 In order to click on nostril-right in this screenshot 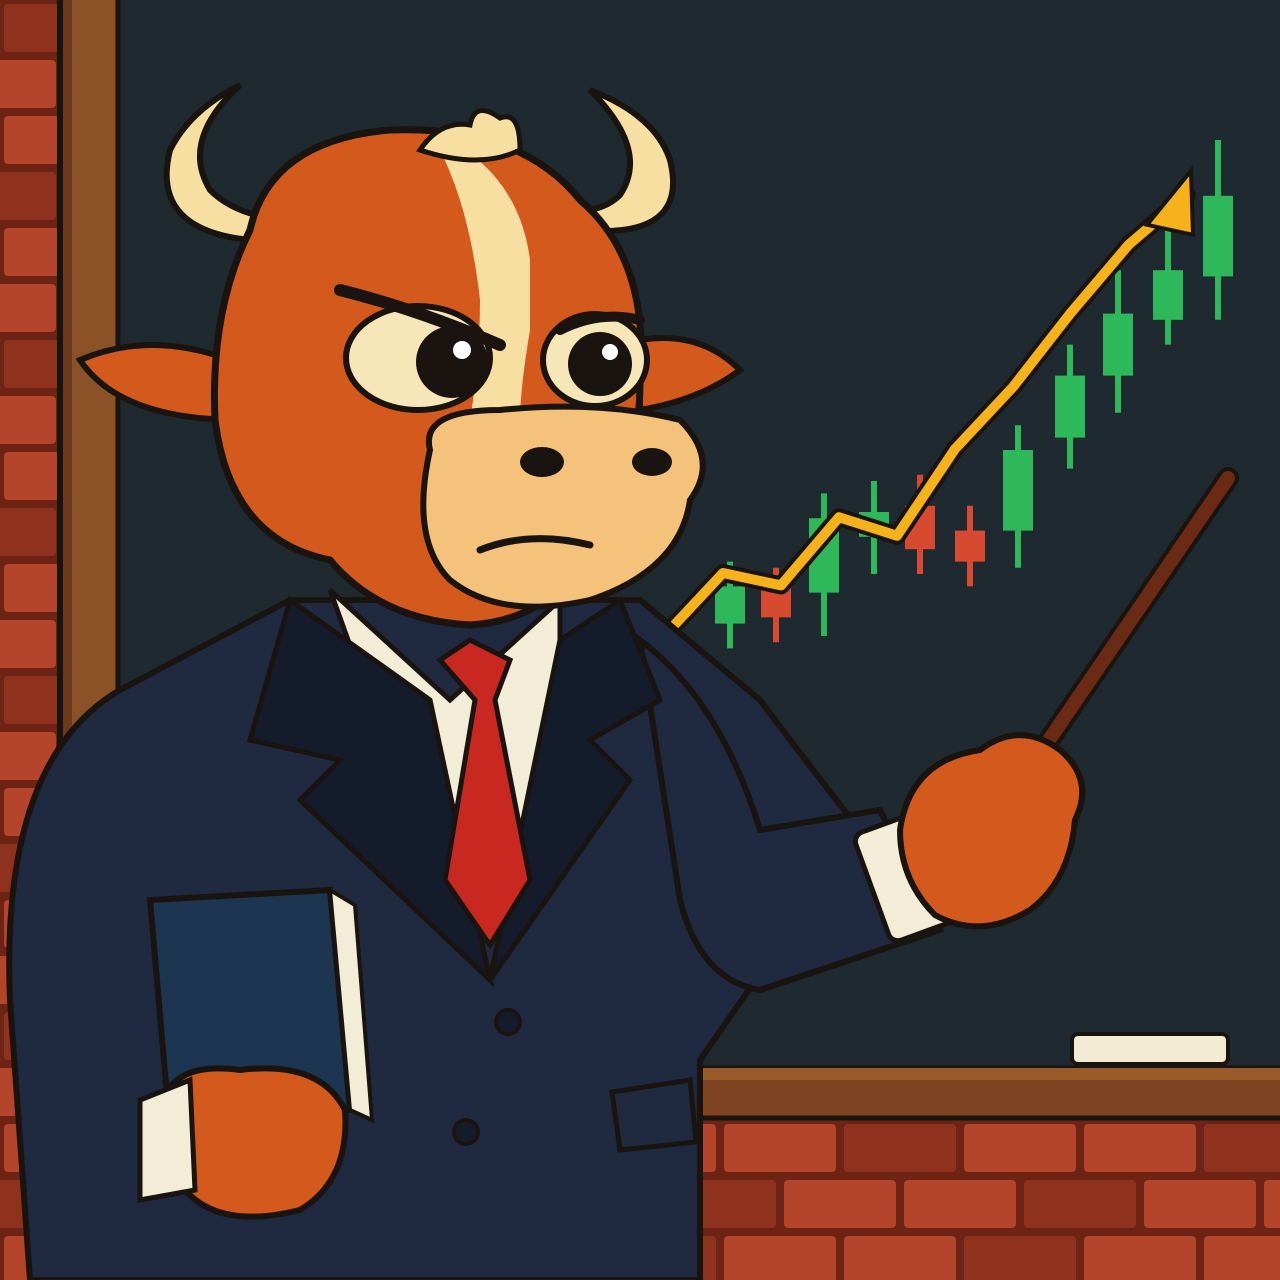, I will do `click(652, 462)`.